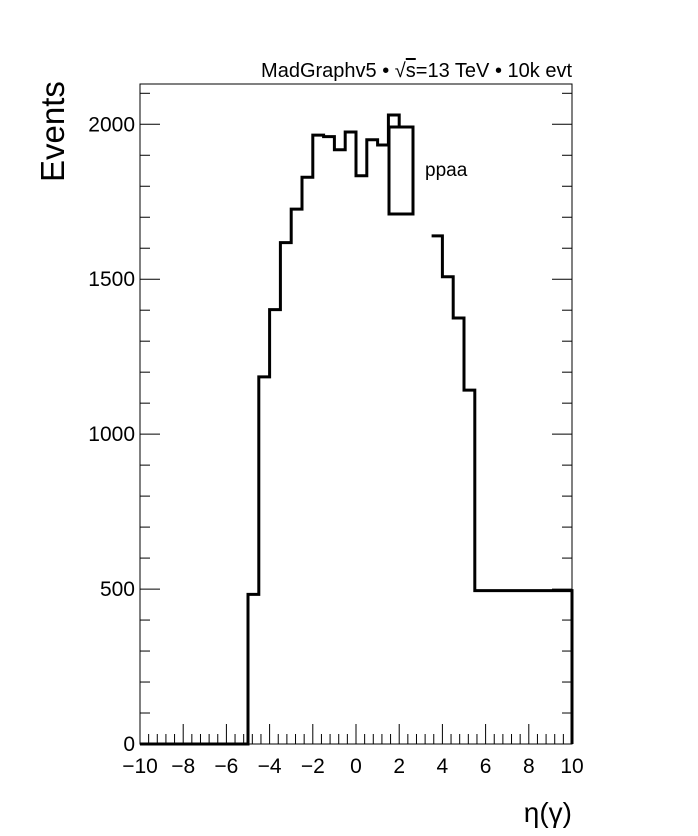 Image resolution: width=698 pixels, height=836 pixels. Describe the element at coordinates (111, 279) in the screenshot. I see `y-tick-label: 1500` at that location.